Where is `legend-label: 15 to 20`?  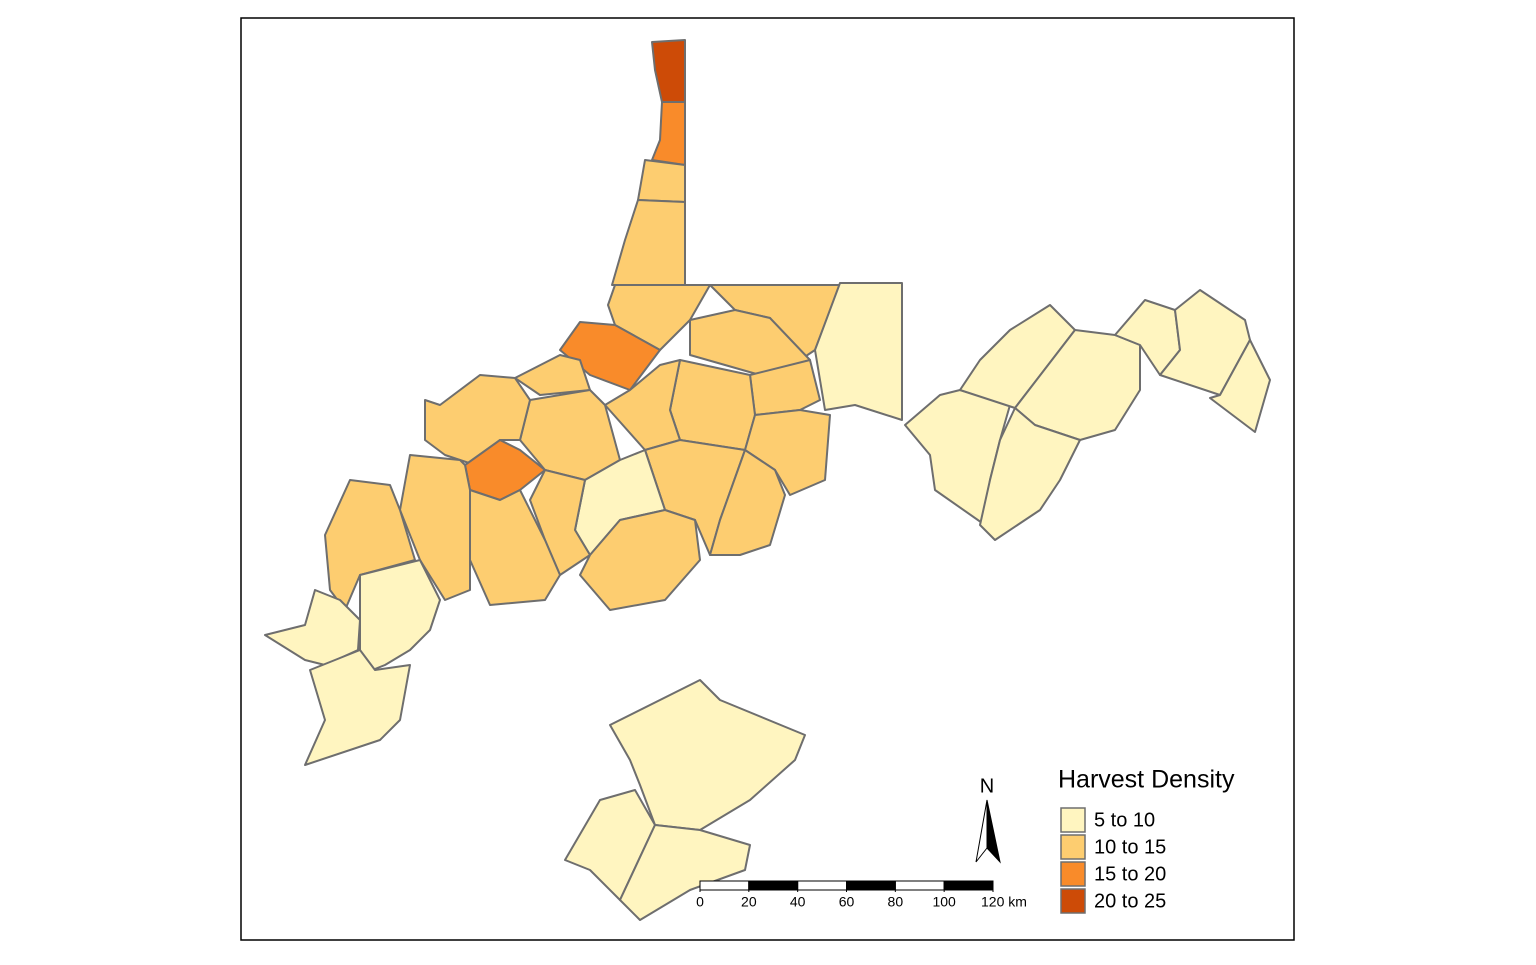
legend-label: 15 to 20 is located at coordinates (1130, 874).